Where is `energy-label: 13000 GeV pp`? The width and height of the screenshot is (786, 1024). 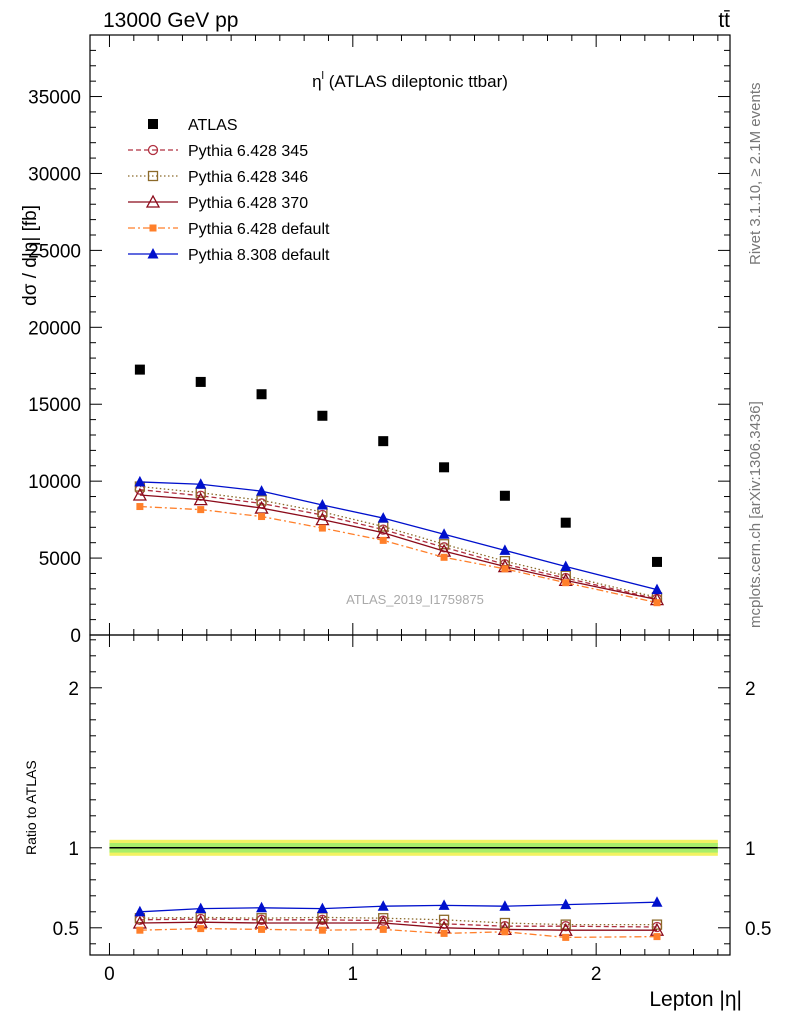
energy-label: 13000 GeV pp is located at coordinates (170, 20).